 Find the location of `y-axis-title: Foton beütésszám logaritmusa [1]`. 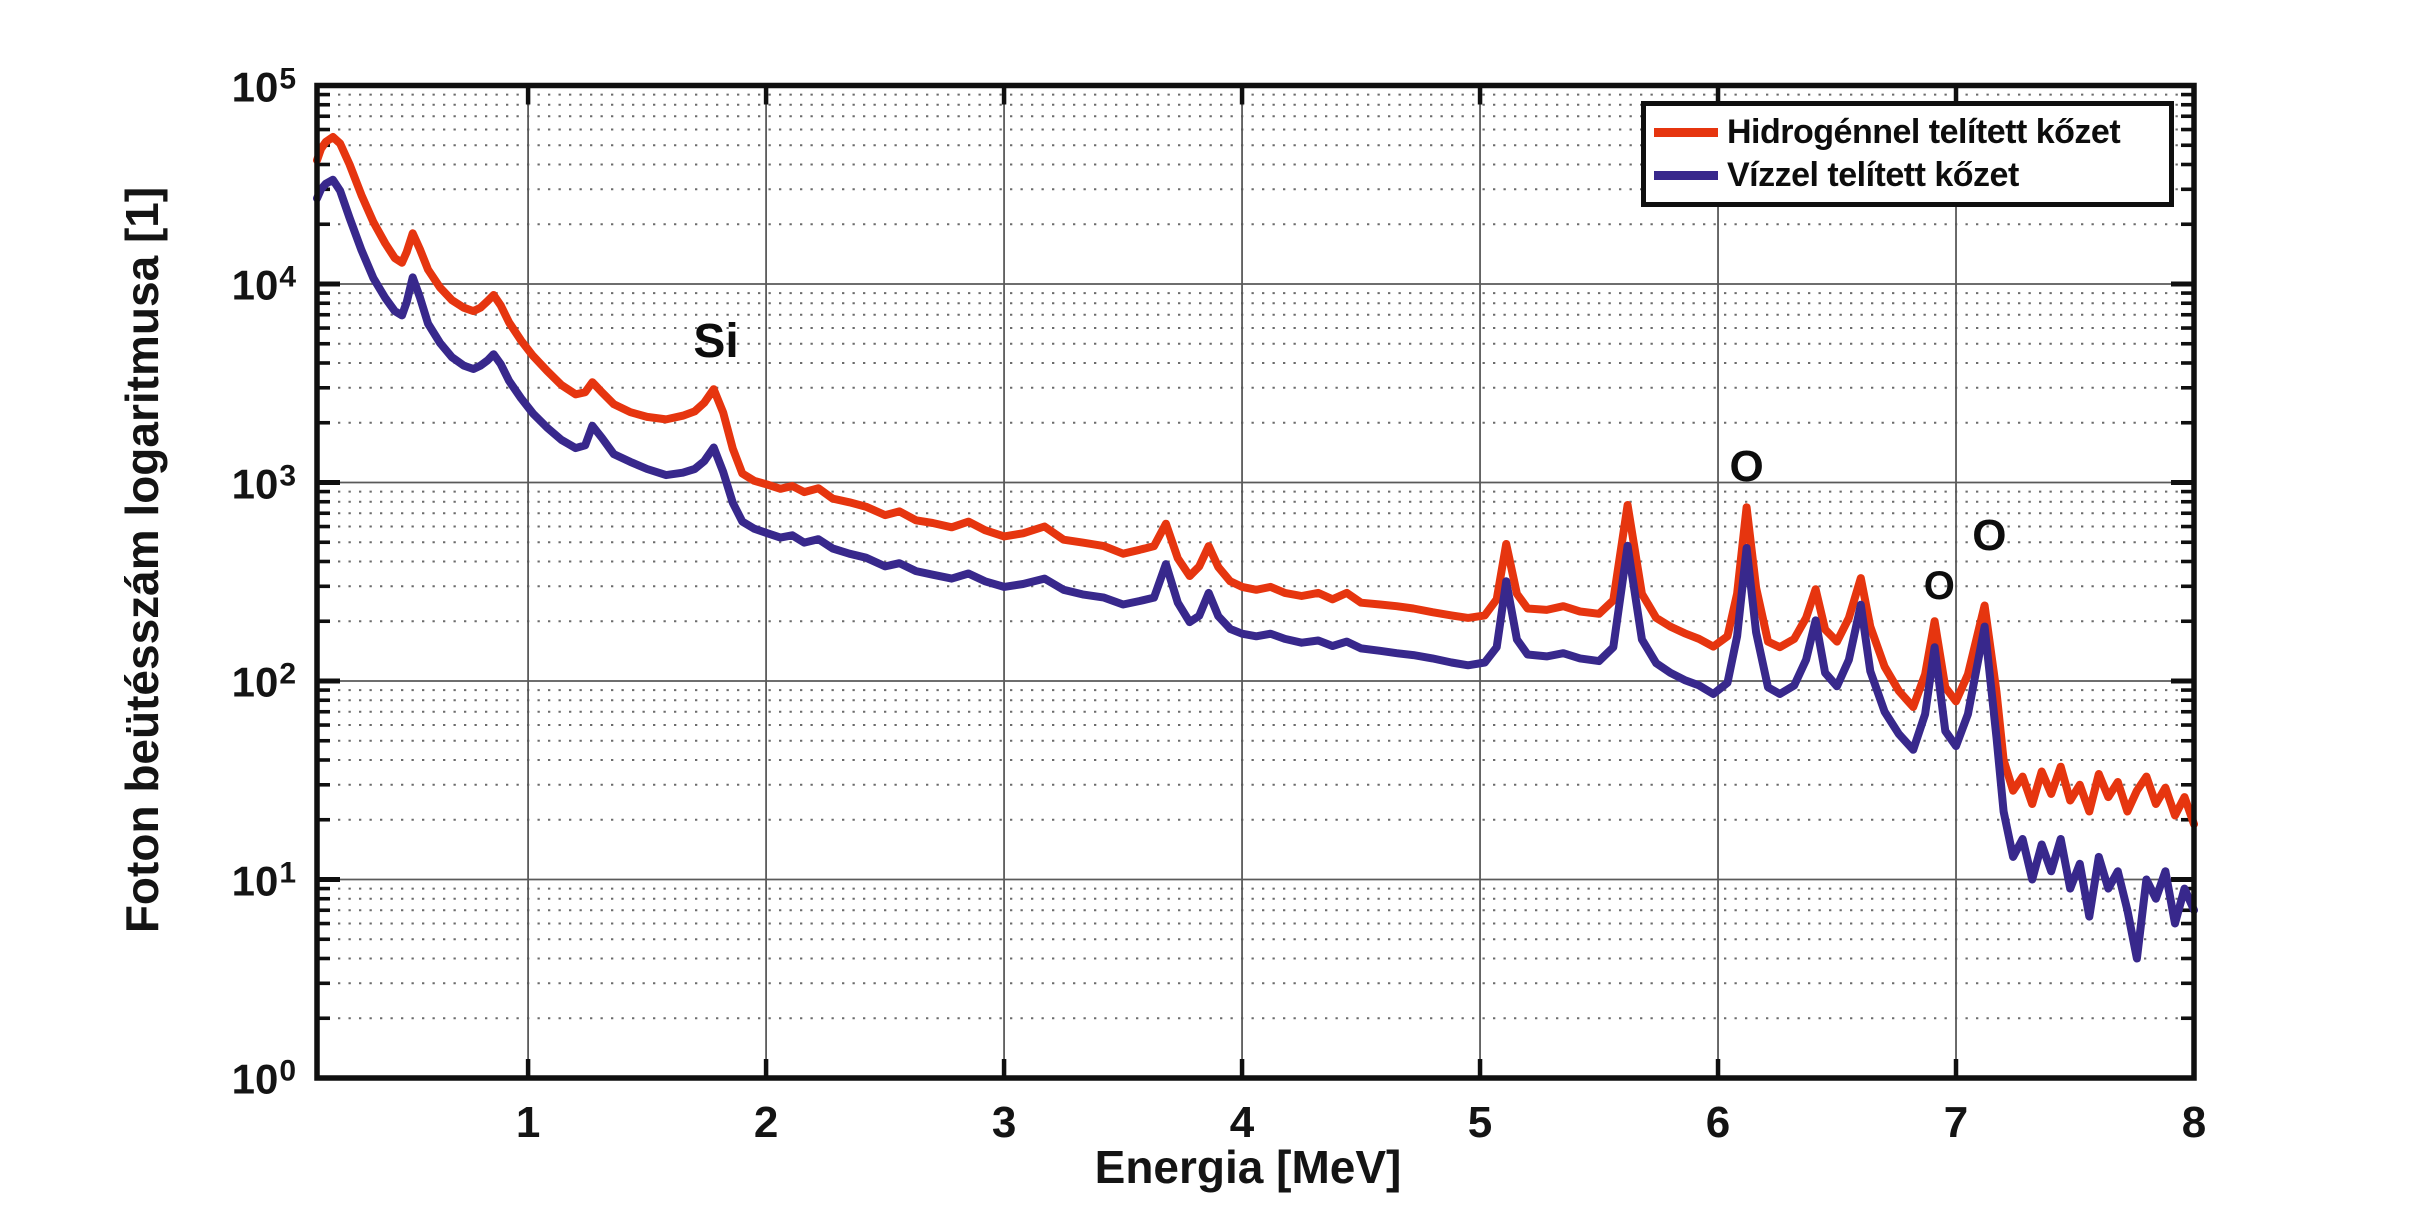

y-axis-title: Foton beütésszám logaritmusa [1] is located at coordinates (142, 560).